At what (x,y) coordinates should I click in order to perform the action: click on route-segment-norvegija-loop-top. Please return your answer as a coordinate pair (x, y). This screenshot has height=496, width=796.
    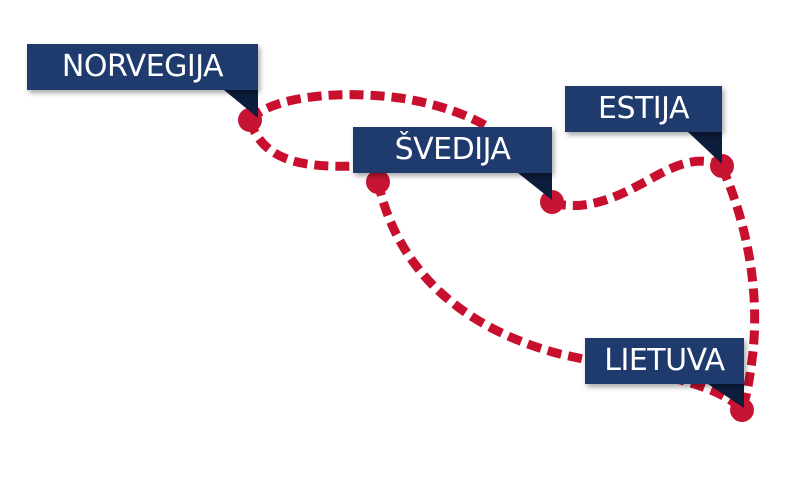
    Looking at the image, I should click on (369, 111).